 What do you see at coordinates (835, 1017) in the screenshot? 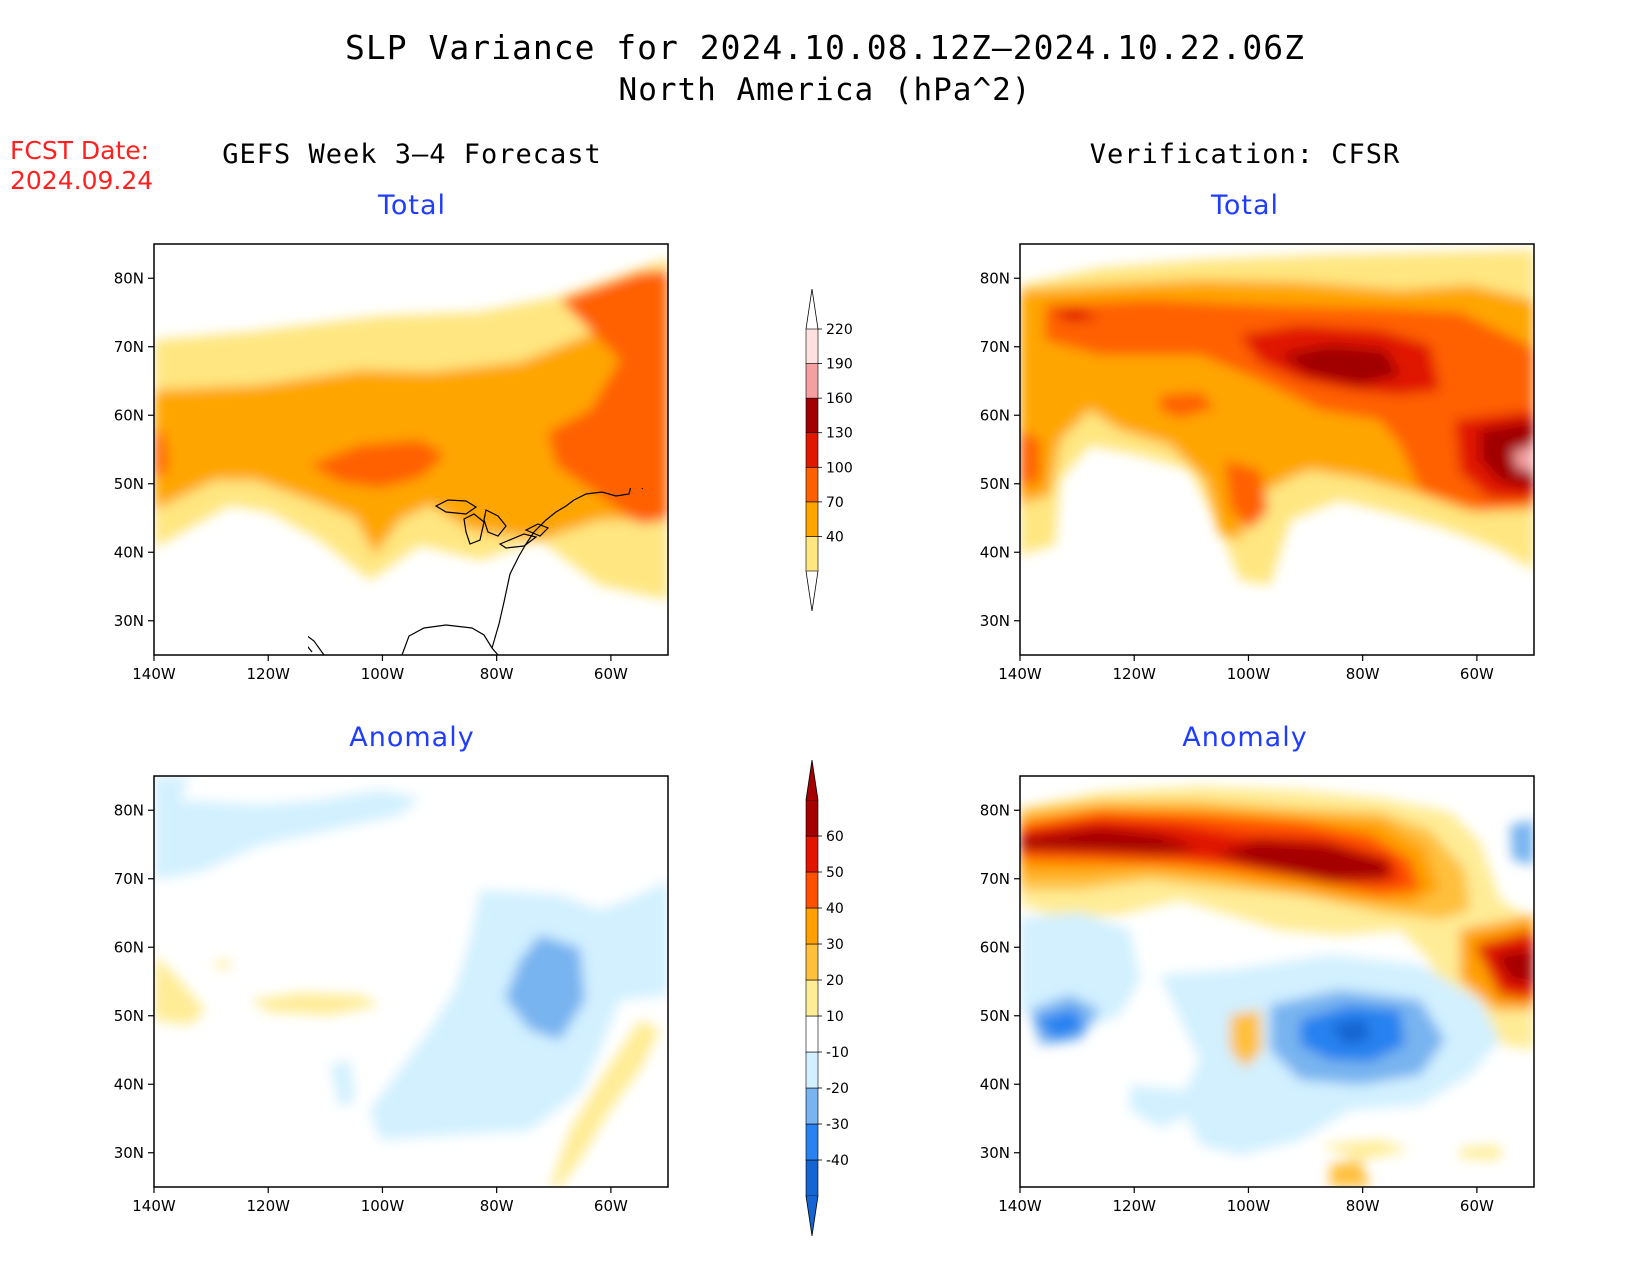
I see `colorbar-label: 10` at bounding box center [835, 1017].